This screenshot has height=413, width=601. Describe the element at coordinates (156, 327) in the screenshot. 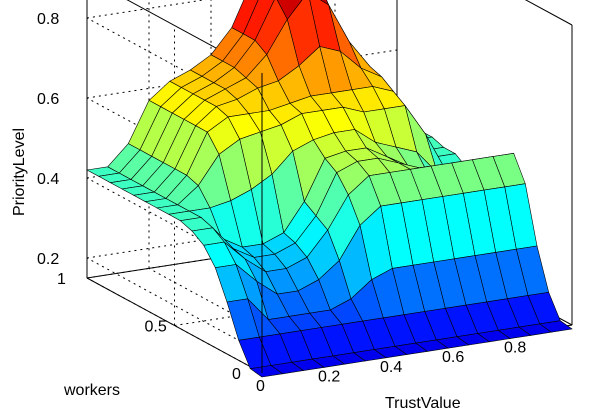

I see `y-tick-label: 0.5` at that location.